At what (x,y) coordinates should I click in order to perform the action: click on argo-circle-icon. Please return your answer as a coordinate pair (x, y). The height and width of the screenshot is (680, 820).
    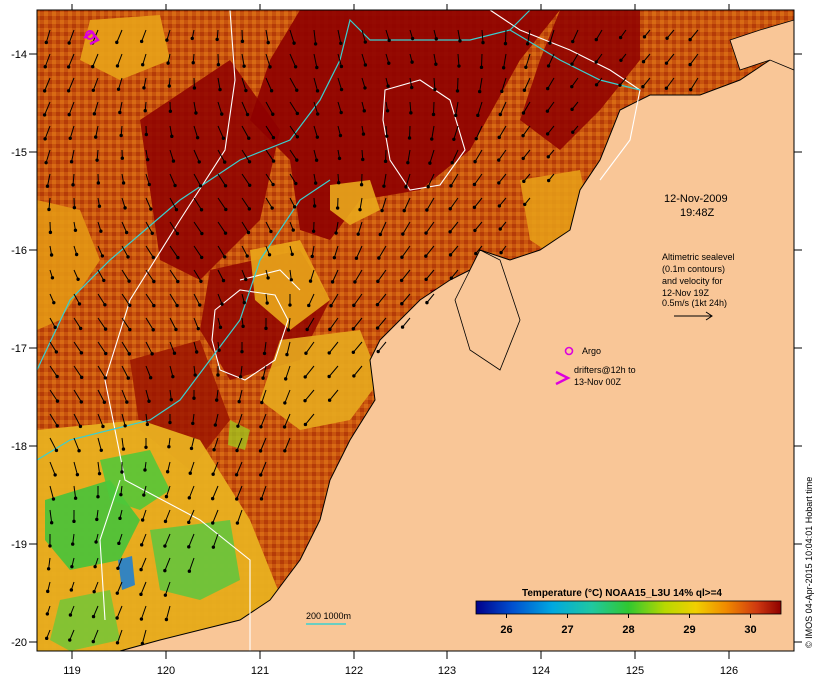
    Looking at the image, I should click on (569, 351).